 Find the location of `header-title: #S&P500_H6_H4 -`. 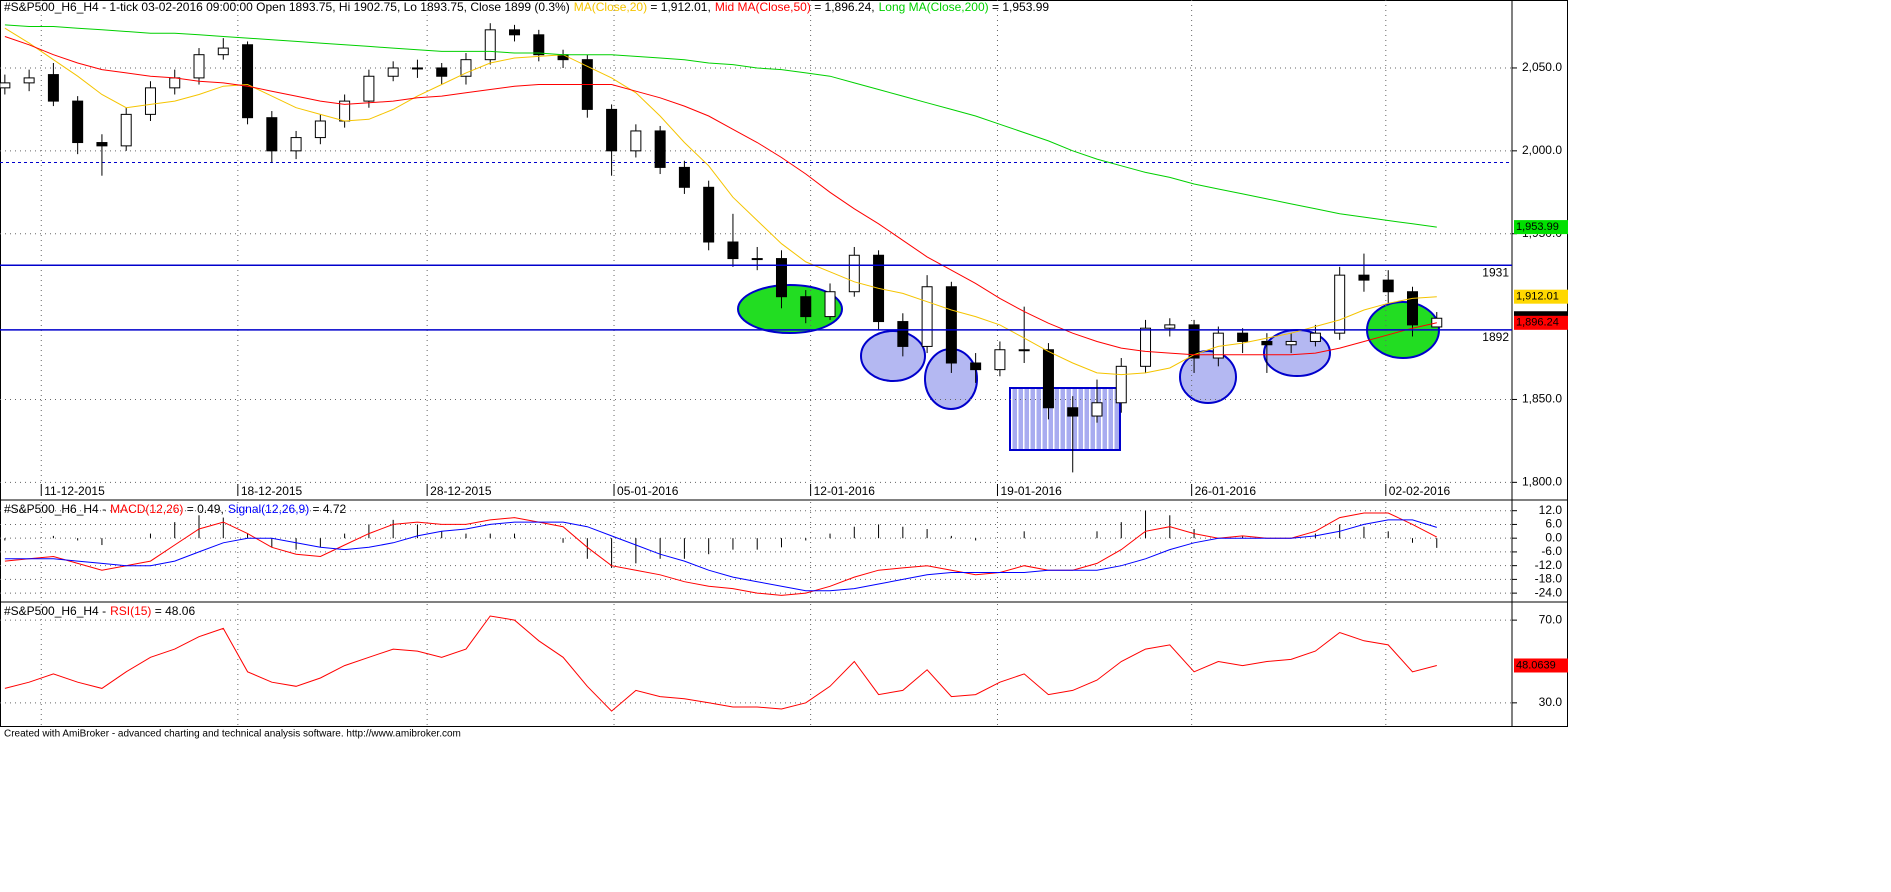

header-title: #S&P500_H6_H4 - is located at coordinates (55, 611).